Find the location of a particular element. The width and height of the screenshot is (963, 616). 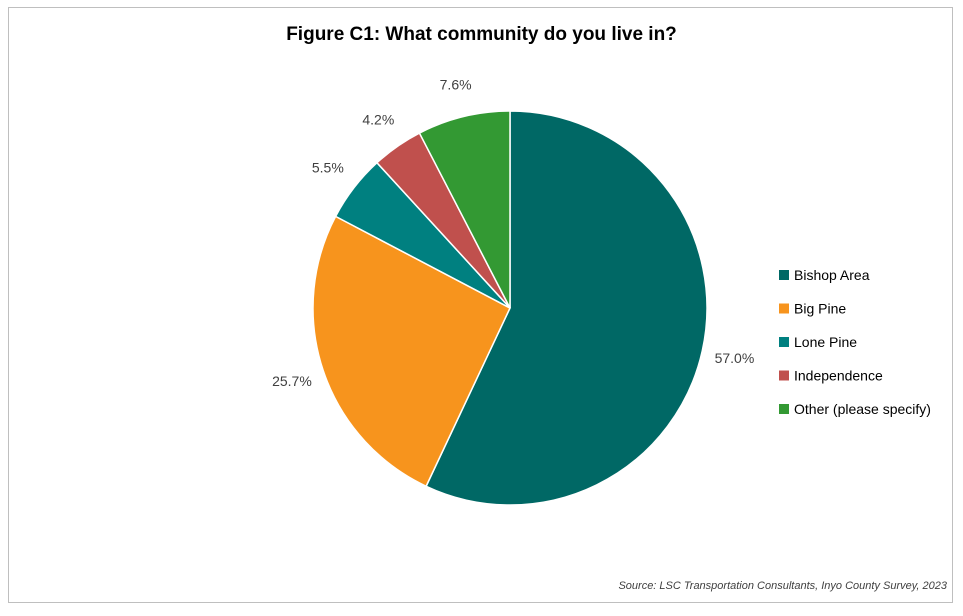

data-label-1: 25.7% is located at coordinates (292, 381).